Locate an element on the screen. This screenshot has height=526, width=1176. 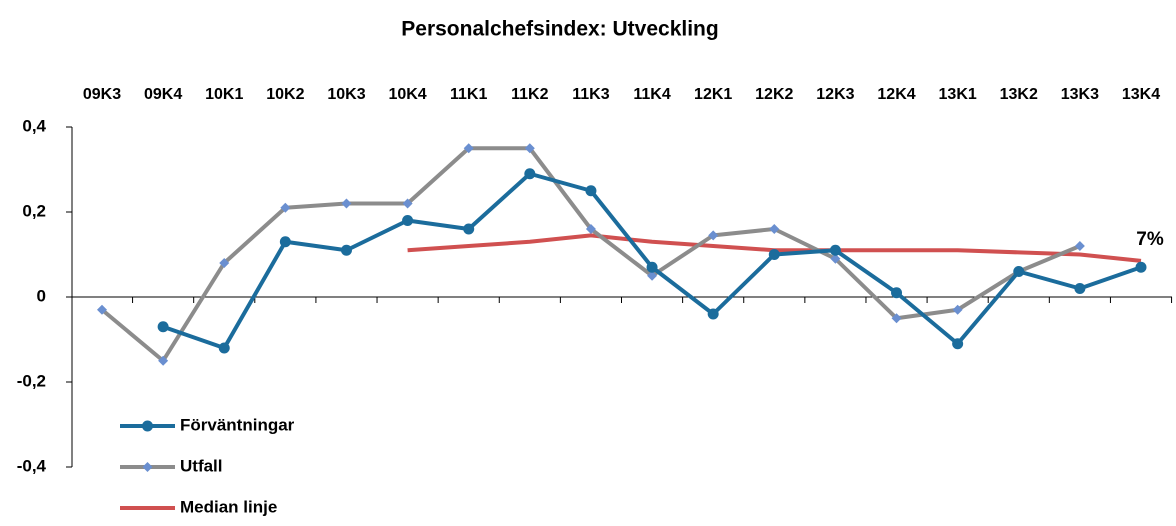
x-tick-label: 13K1 is located at coordinates (958, 94).